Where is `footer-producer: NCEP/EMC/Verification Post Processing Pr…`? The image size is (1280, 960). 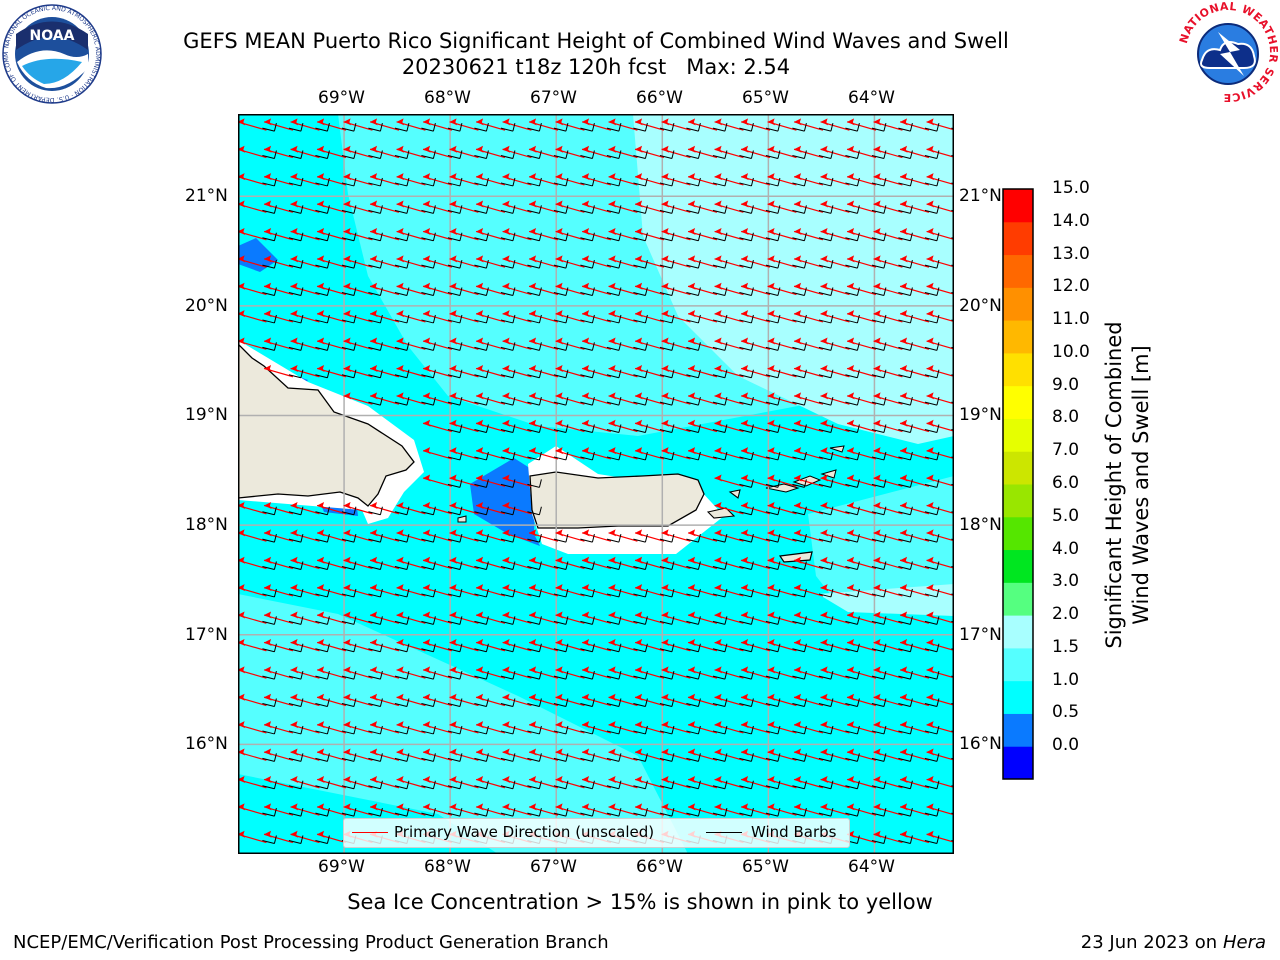 footer-producer: NCEP/EMC/Verification Post Processing Pr… is located at coordinates (311, 942).